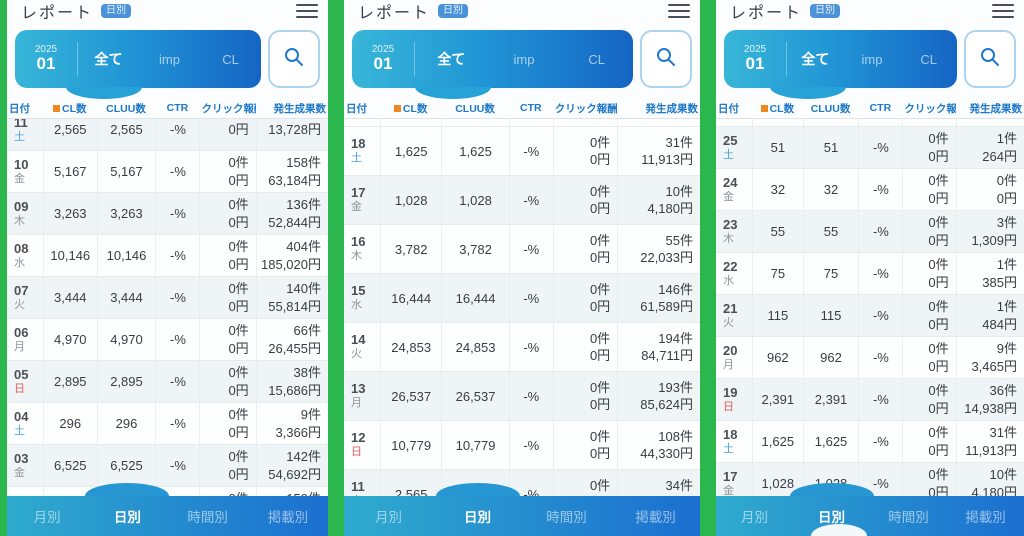 The height and width of the screenshot is (536, 1024). What do you see at coordinates (734, 147) in the screenshot?
I see `date-cell: 25 土` at bounding box center [734, 147].